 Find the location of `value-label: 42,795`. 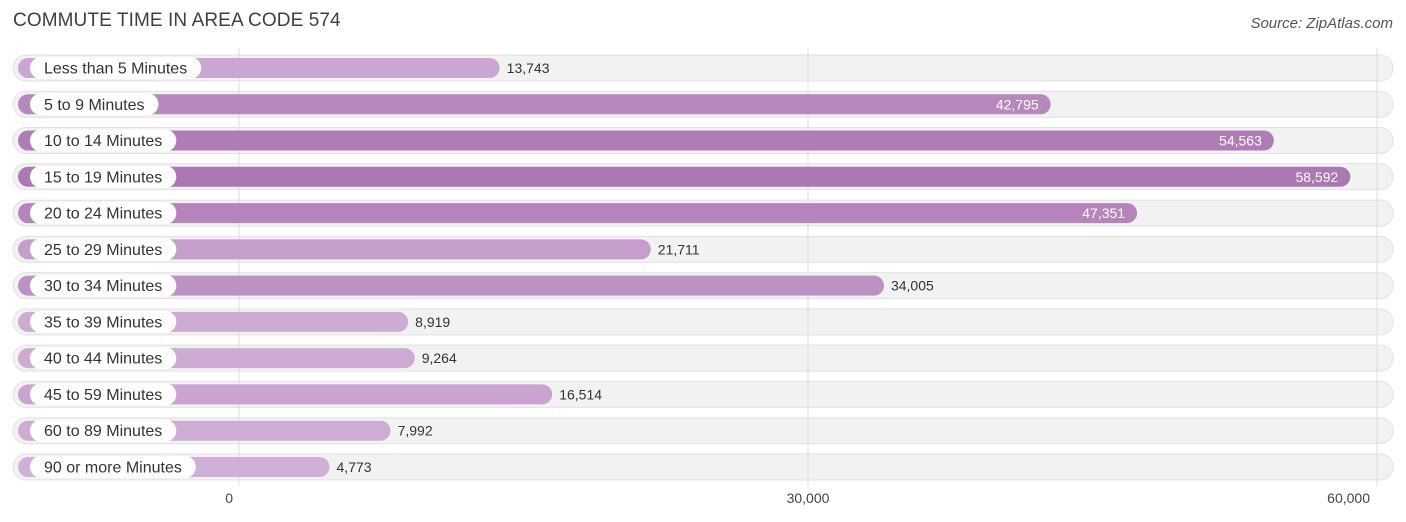

value-label: 42,795 is located at coordinates (1017, 104).